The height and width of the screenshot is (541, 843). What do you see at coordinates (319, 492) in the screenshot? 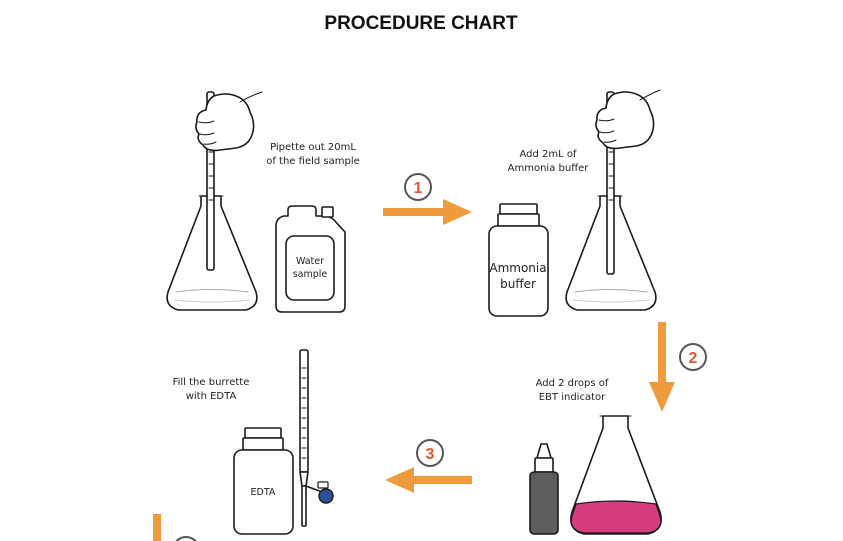
I see `burette-stopcock-icon` at bounding box center [319, 492].